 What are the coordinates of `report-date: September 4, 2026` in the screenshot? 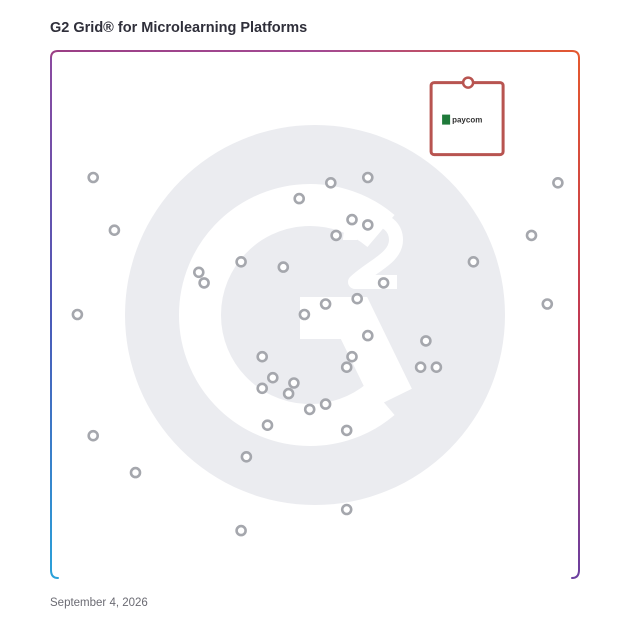 It's located at (99, 603).